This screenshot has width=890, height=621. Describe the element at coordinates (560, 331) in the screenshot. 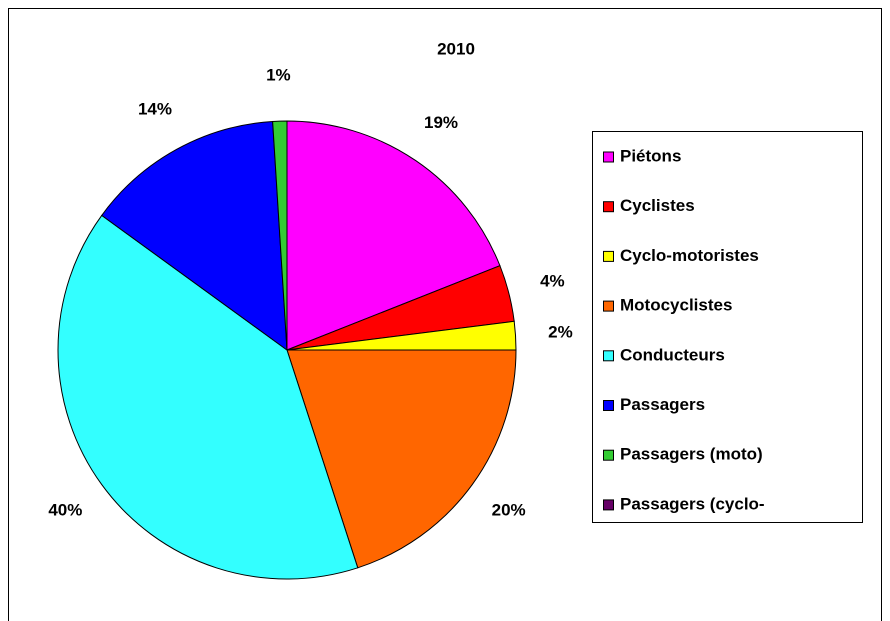

I see `data-label: 2%` at that location.